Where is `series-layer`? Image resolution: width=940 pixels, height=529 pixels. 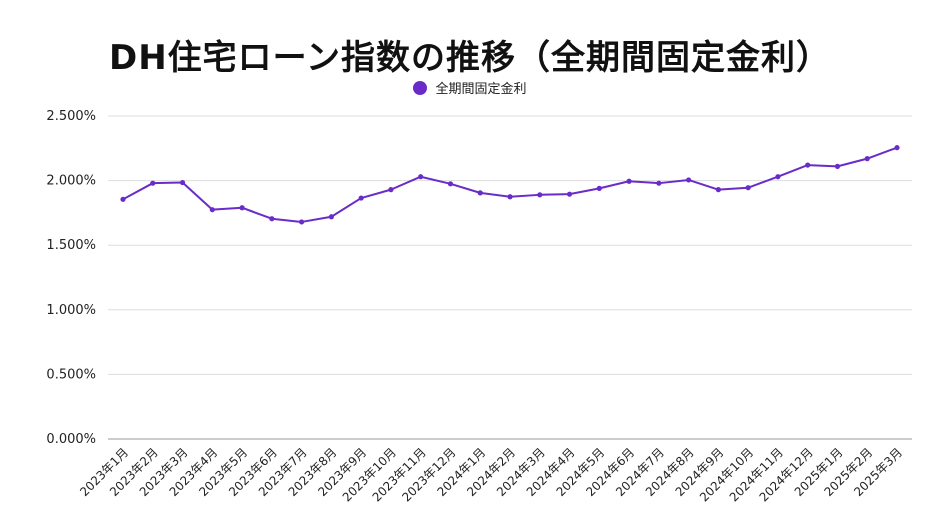 series-layer is located at coordinates (510, 185).